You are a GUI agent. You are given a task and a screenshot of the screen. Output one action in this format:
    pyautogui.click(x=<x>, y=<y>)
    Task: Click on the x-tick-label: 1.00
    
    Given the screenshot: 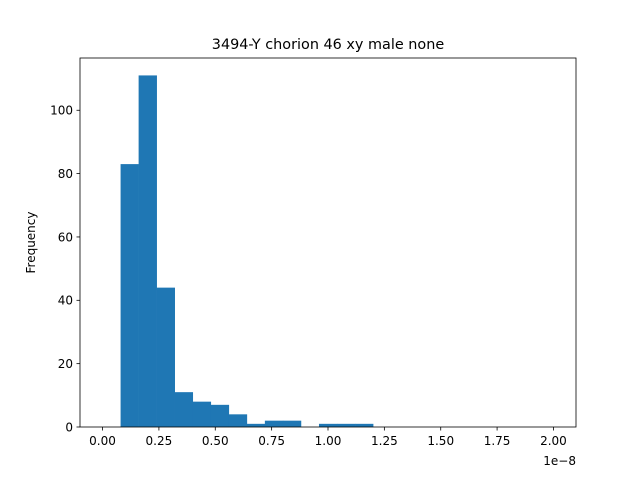 What is the action you would take?
    pyautogui.click(x=328, y=441)
    